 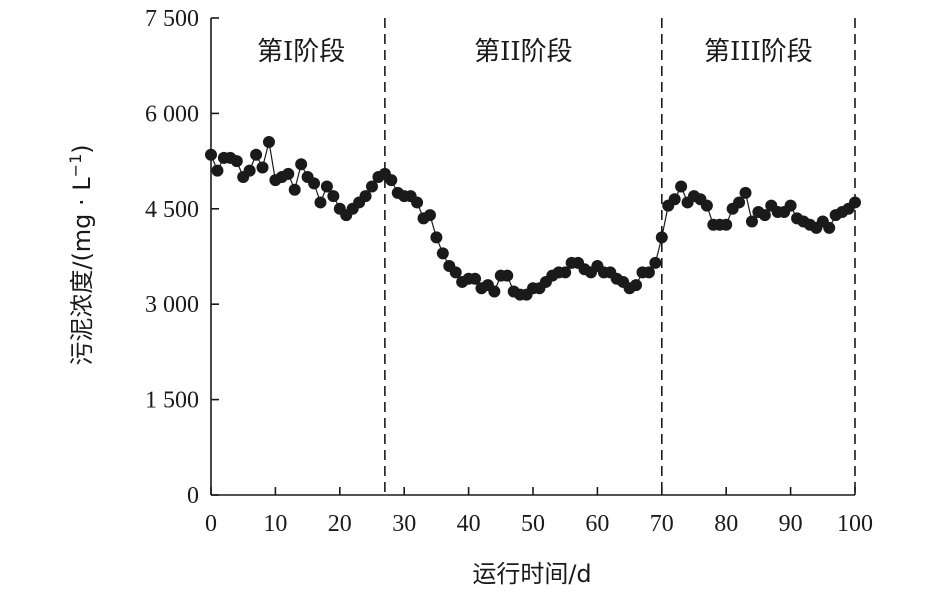 I want to click on x-tick-label: 30, so click(x=404, y=524).